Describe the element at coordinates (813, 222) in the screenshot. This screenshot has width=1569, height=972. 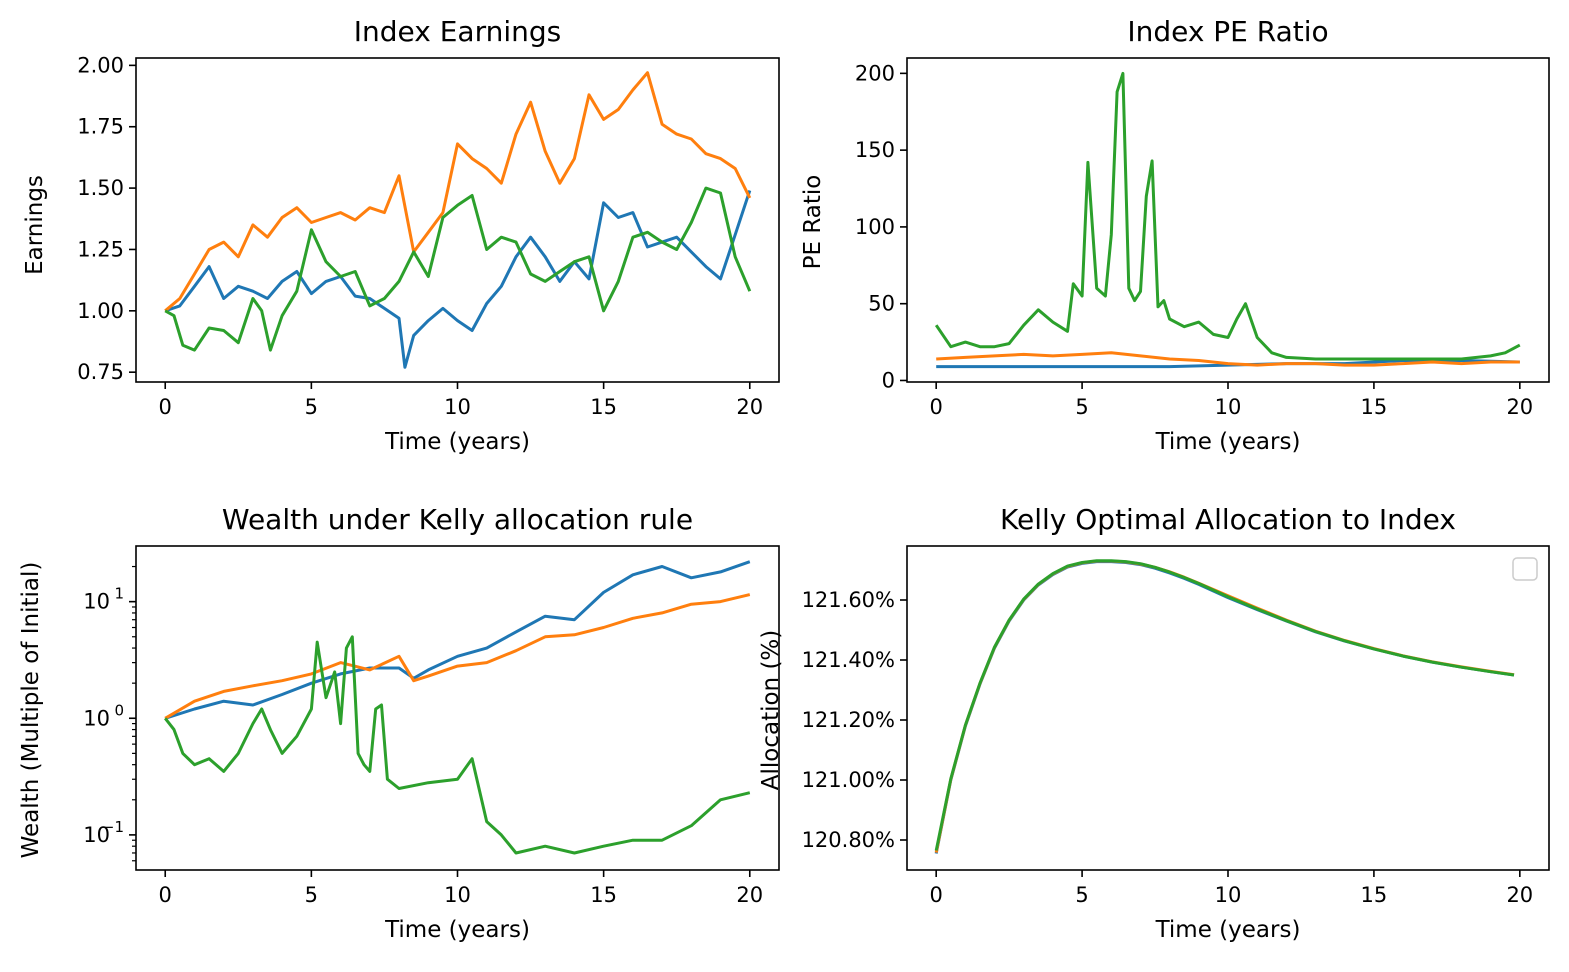
I see `y-axis-label: PE Ratio` at that location.